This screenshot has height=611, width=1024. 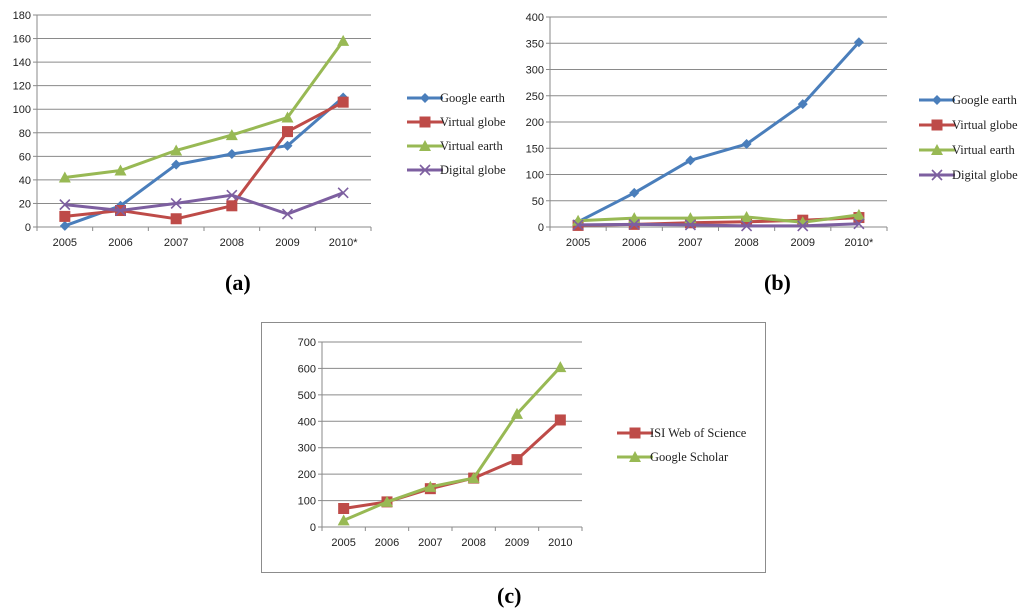 What do you see at coordinates (307, 343) in the screenshot?
I see `y-tick-label: 700` at bounding box center [307, 343].